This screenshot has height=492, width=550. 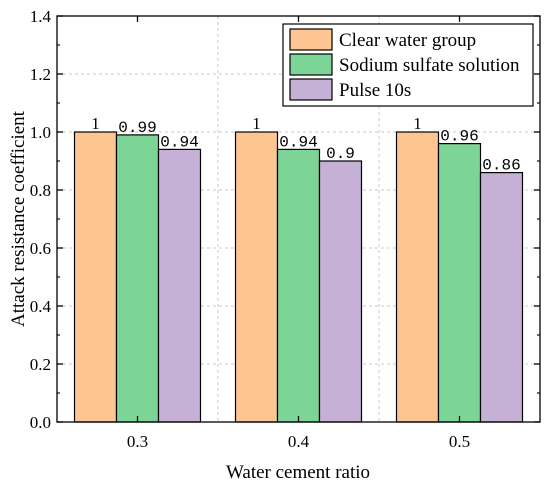 I want to click on y-tick-label: 1.2, so click(x=40, y=74).